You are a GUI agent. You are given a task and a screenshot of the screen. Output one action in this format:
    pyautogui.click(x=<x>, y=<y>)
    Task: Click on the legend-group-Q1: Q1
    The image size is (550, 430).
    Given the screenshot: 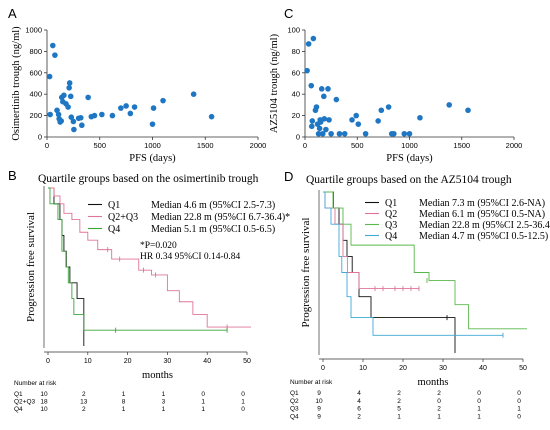 What is the action you would take?
    pyautogui.click(x=114, y=205)
    